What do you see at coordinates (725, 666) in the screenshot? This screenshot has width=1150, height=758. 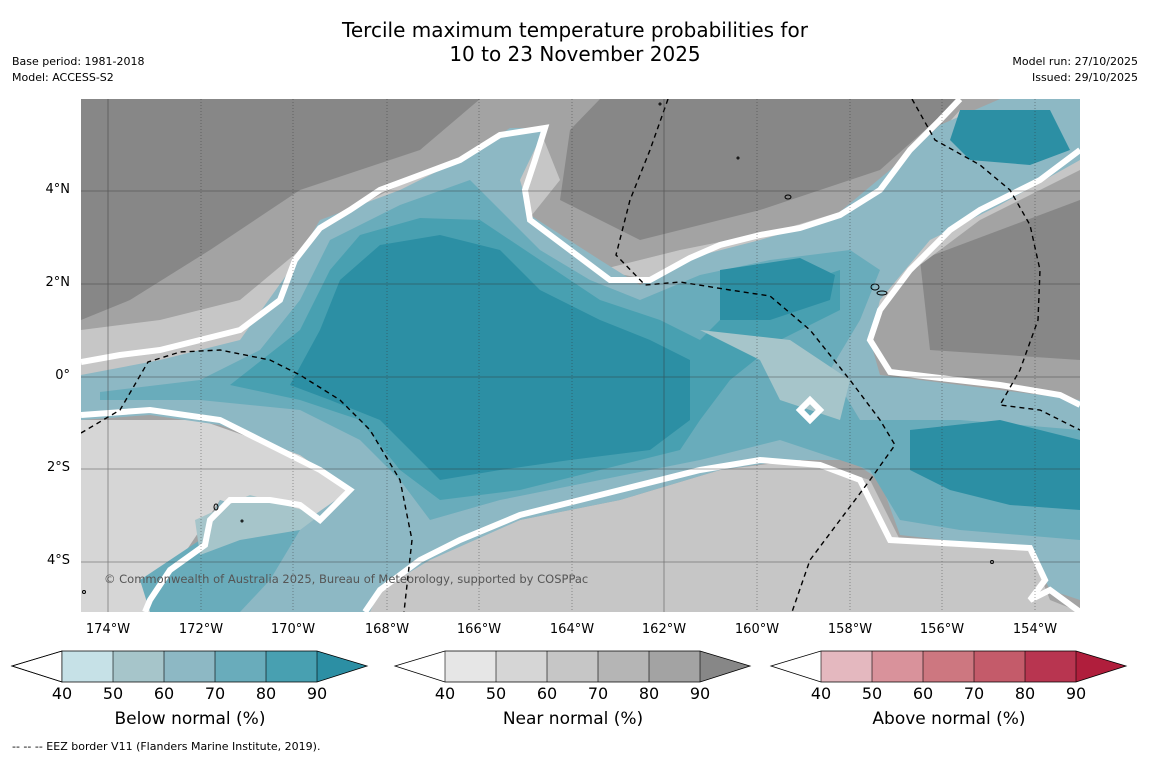 I see `colorbar-near-max-arrow` at bounding box center [725, 666].